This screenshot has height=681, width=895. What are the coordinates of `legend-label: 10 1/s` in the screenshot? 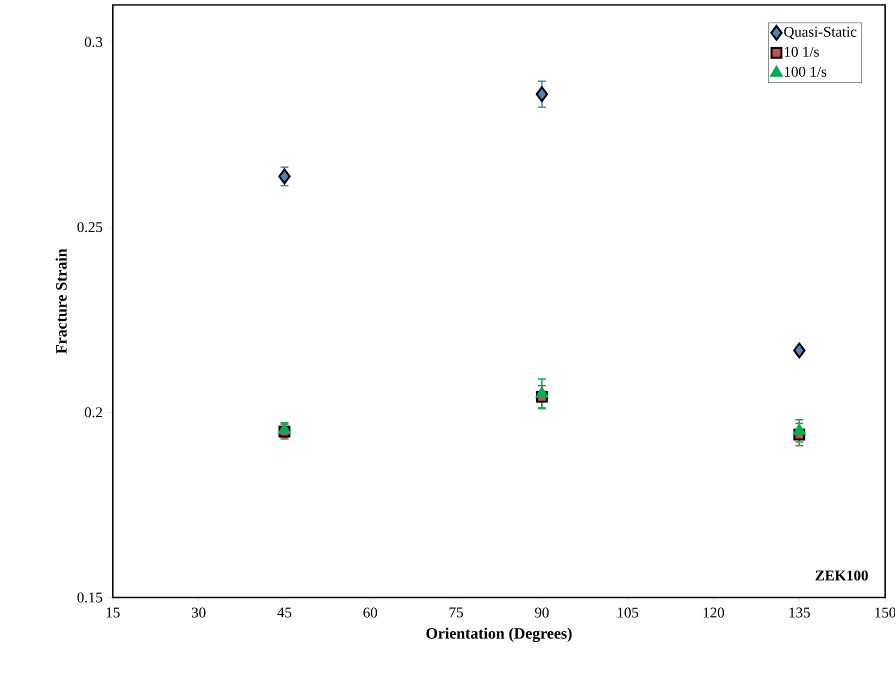 It's located at (801, 51).